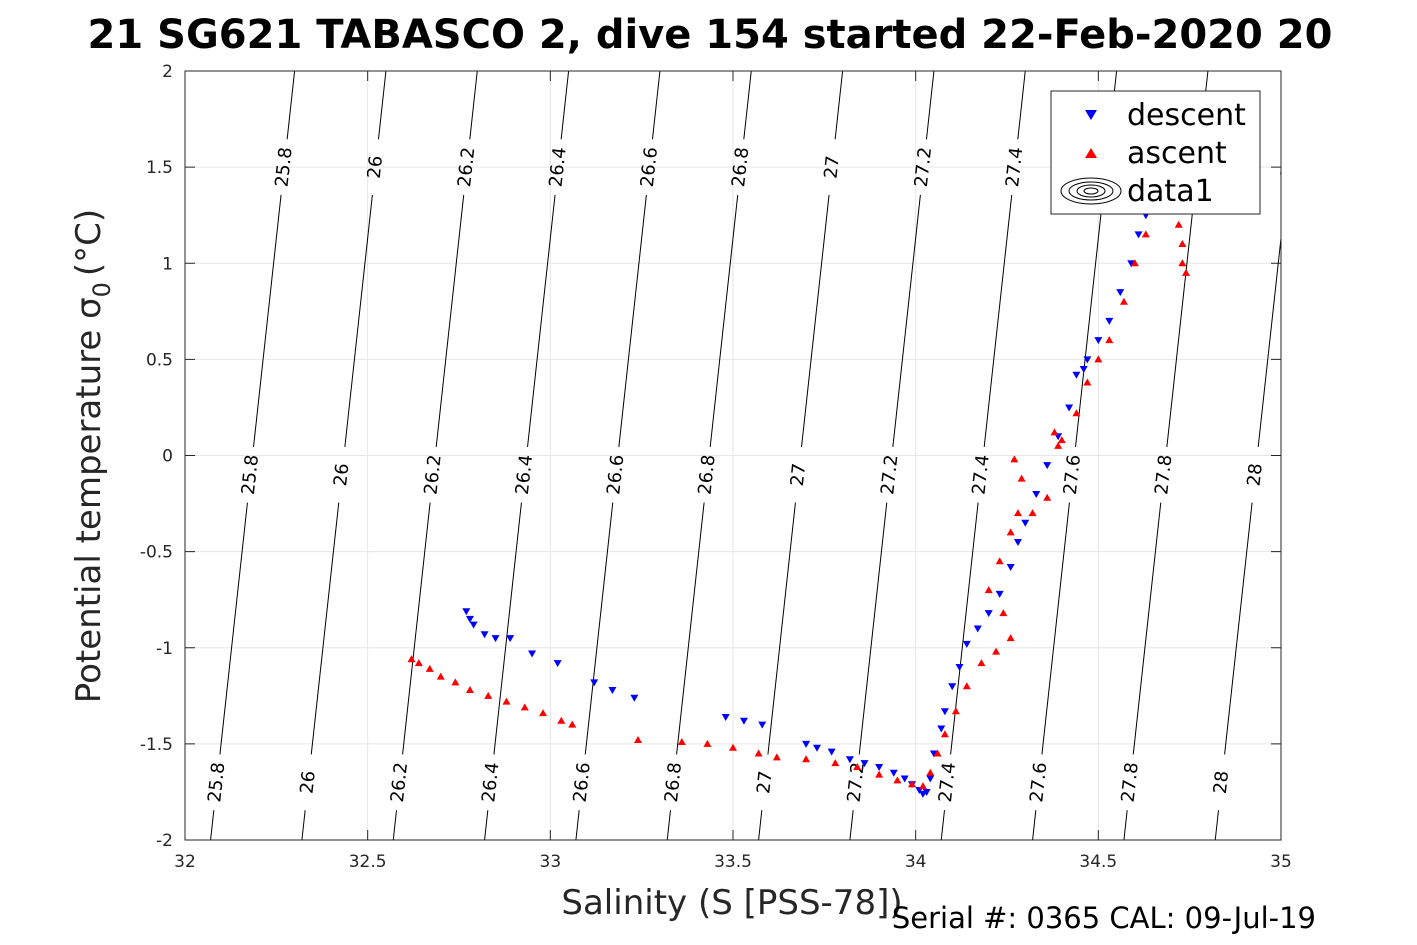 Image resolution: width=1417 pixels, height=945 pixels. I want to click on x-tick-label: 33, so click(551, 862).